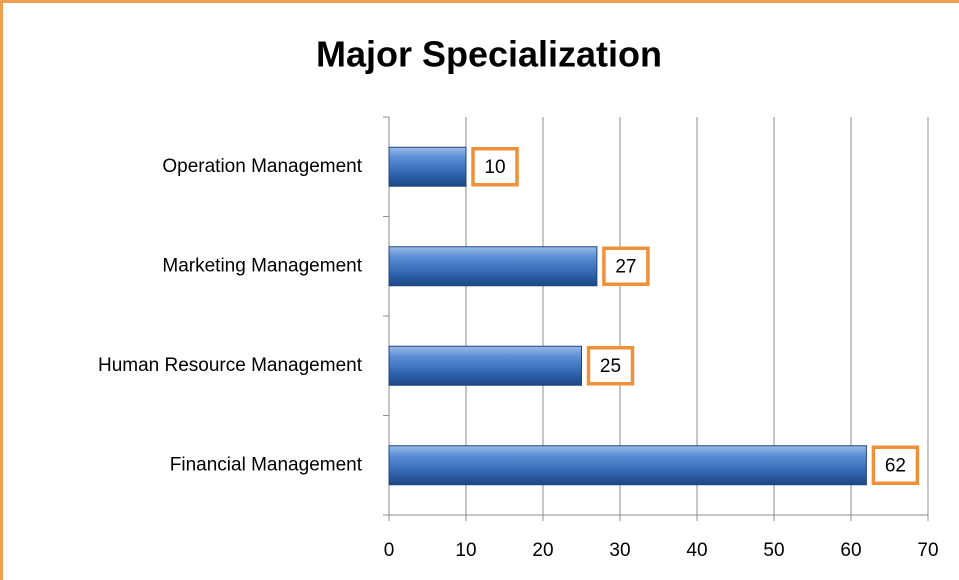 The image size is (959, 580). Describe the element at coordinates (773, 550) in the screenshot. I see `x-tick-label: 50` at that location.